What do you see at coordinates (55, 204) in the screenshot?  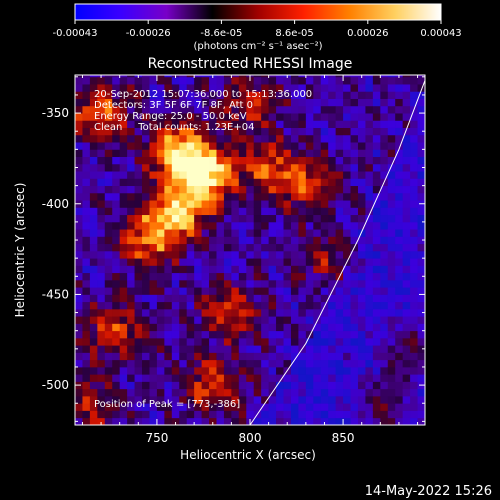 I see `y-tick-label: -400` at bounding box center [55, 204].